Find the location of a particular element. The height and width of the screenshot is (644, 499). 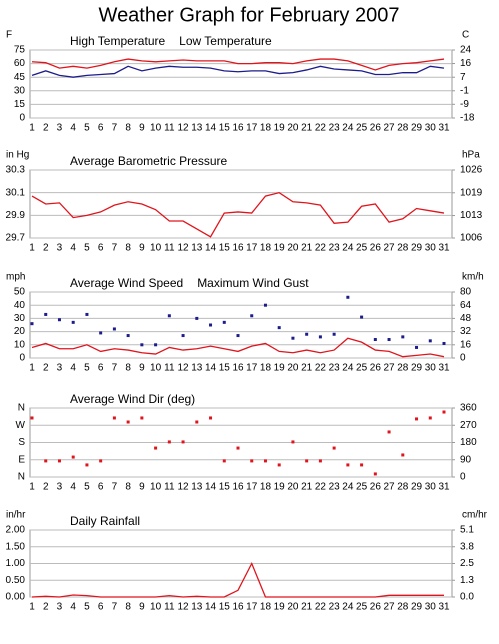

y-tick-label: 40 is located at coordinates (20, 305).